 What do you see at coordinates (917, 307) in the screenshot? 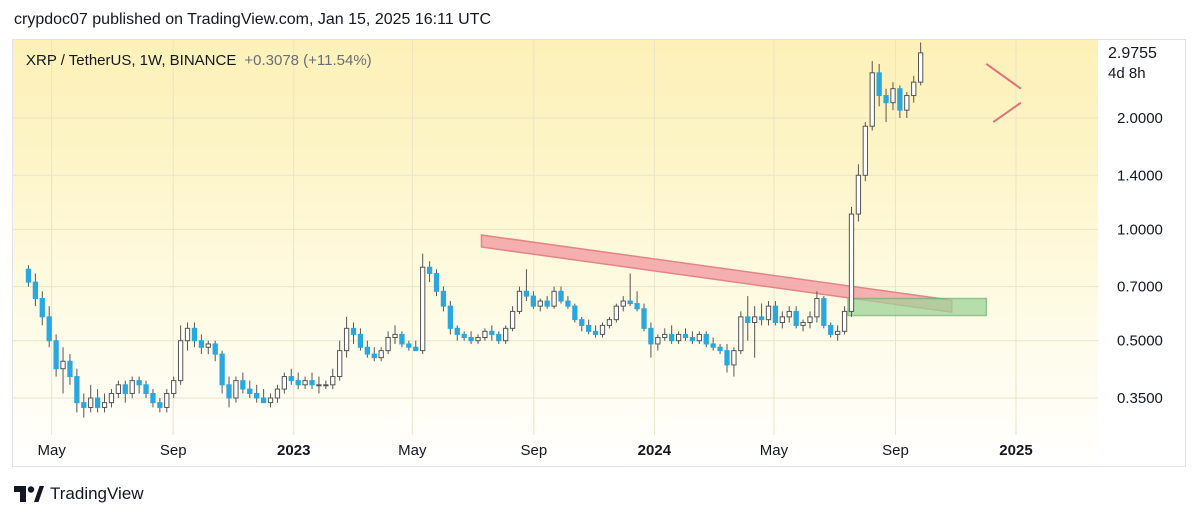
I see `consolidation-box` at bounding box center [917, 307].